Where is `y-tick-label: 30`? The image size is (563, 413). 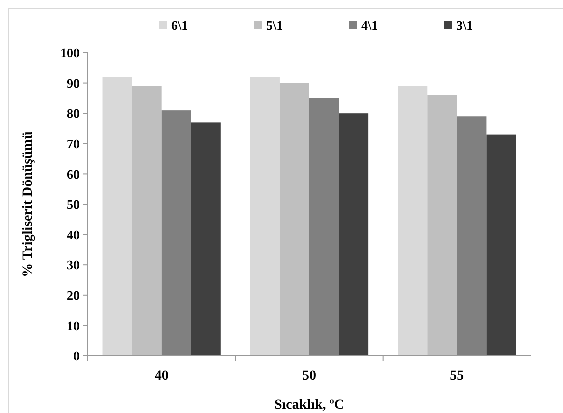 y-tick-label: 30 is located at coordinates (73, 265).